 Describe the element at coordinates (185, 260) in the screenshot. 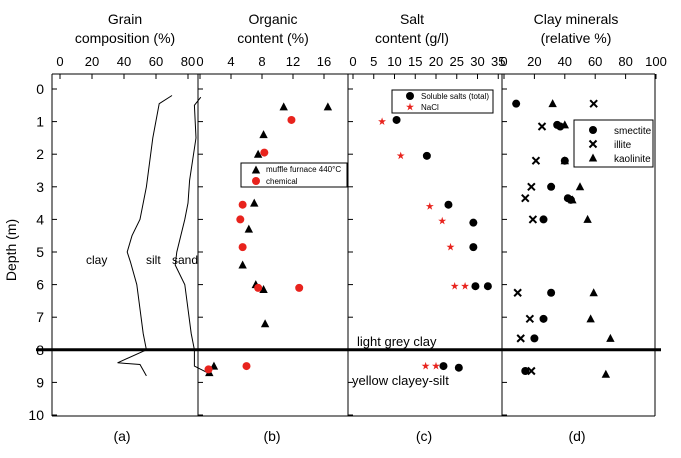

I see `label-sand: sand` at that location.